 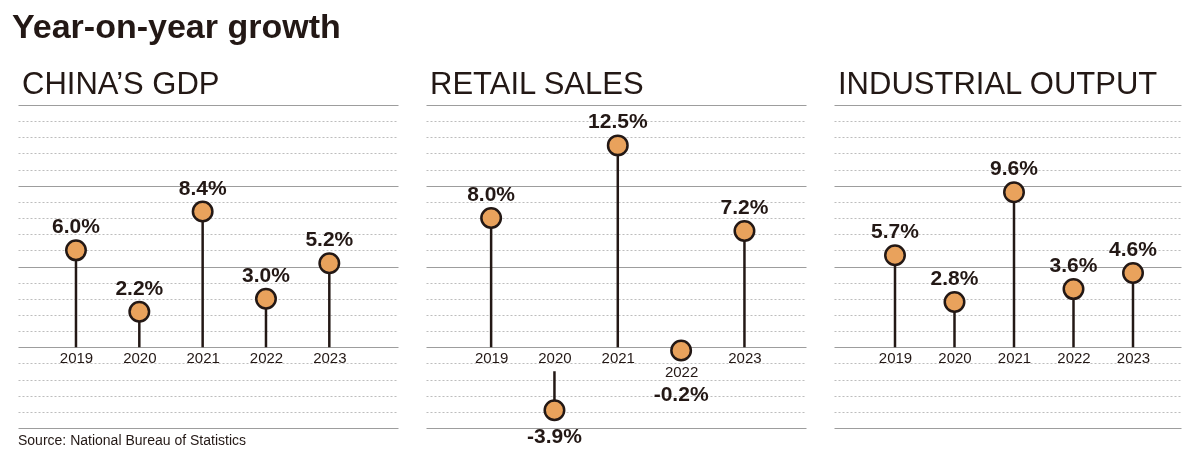 What do you see at coordinates (555, 436) in the screenshot?
I see `data-label: -3.9%` at bounding box center [555, 436].